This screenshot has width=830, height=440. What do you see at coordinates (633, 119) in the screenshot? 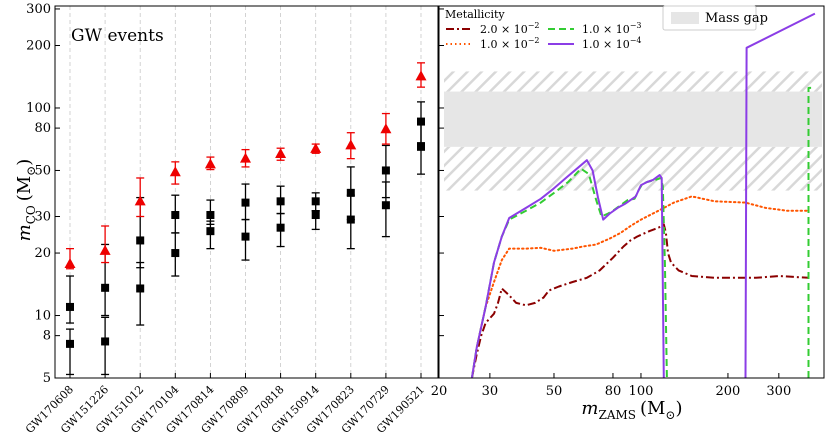
I see `mass-gap-band` at bounding box center [633, 119].